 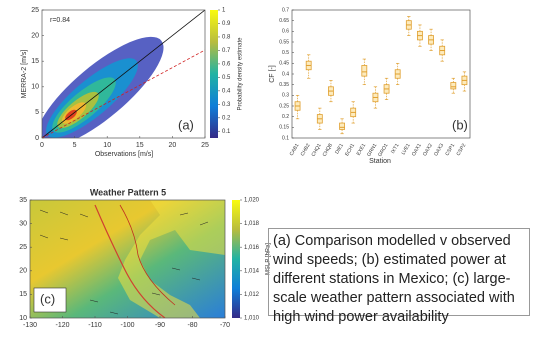 I want to click on x-tick-label: DIE1, so click(x=339, y=148).